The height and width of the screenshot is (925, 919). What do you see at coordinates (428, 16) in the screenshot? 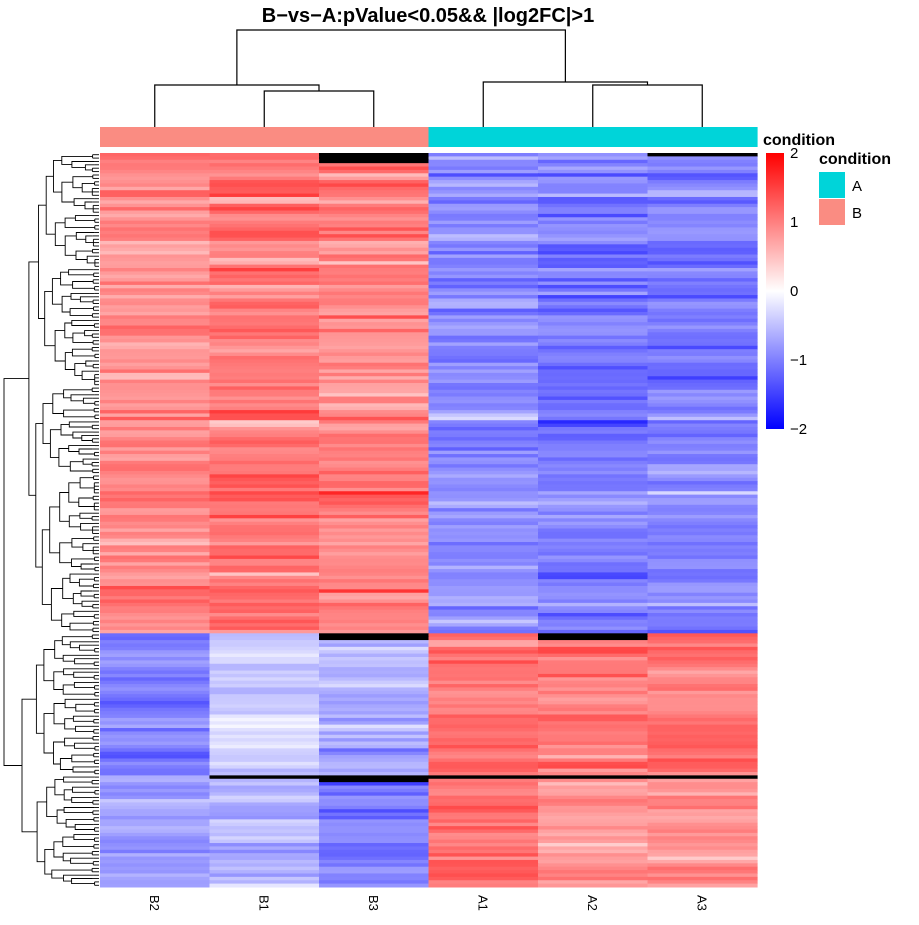
I see `chart-title: B−vs−A:pValue<0.05&& |log2FC|>1` at bounding box center [428, 16].